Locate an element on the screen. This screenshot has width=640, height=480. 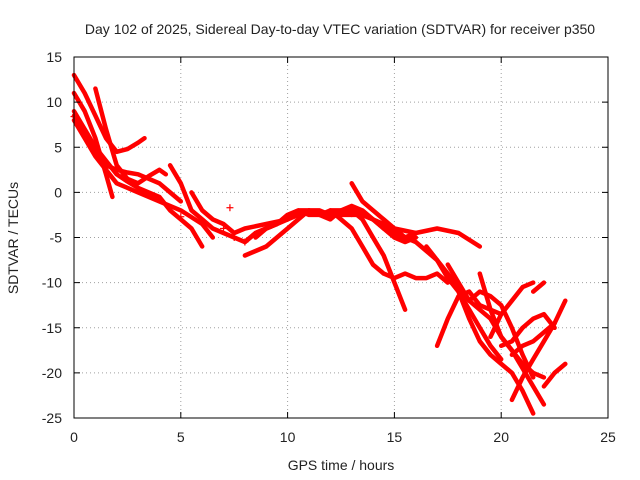
x-tick-label: 15 is located at coordinates (395, 437).